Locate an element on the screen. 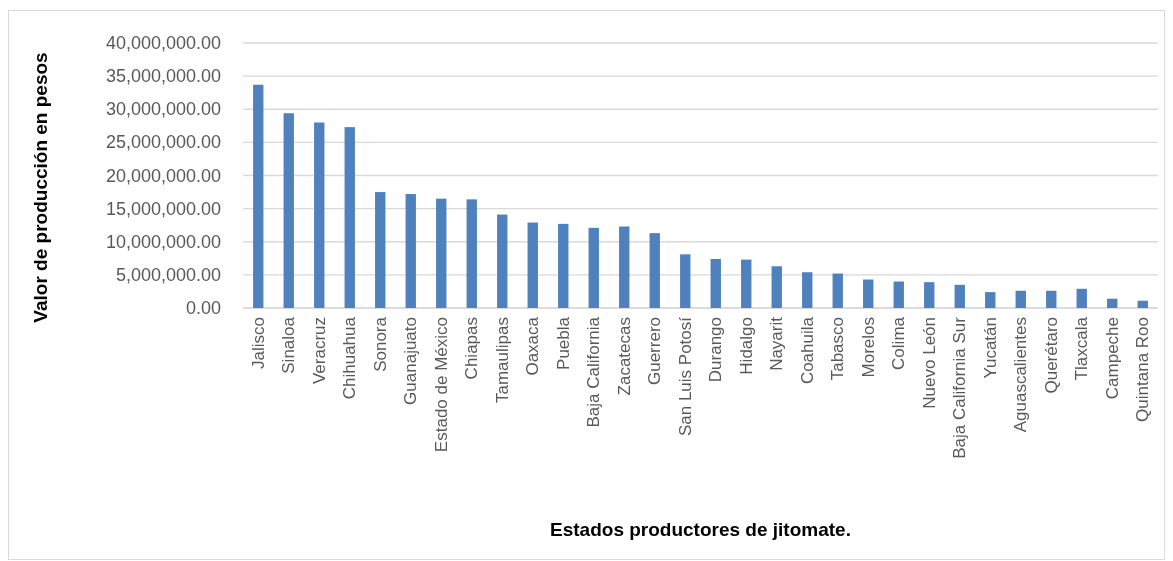 This screenshot has height=561, width=1173. x-tick-label: Sonora is located at coordinates (380, 344).